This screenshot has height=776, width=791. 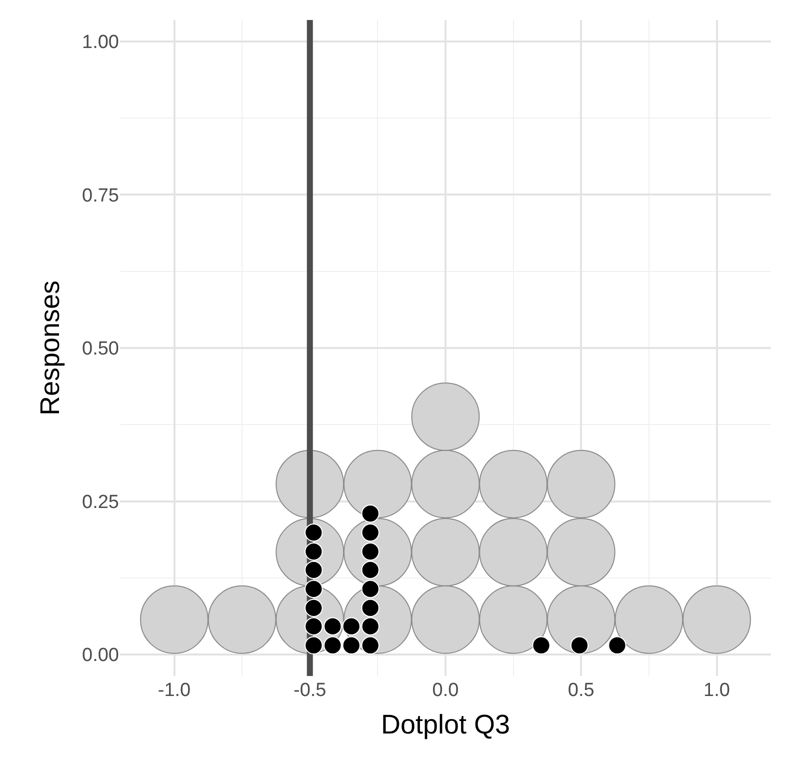 I want to click on x-tick-label: -0.5, so click(x=310, y=690).